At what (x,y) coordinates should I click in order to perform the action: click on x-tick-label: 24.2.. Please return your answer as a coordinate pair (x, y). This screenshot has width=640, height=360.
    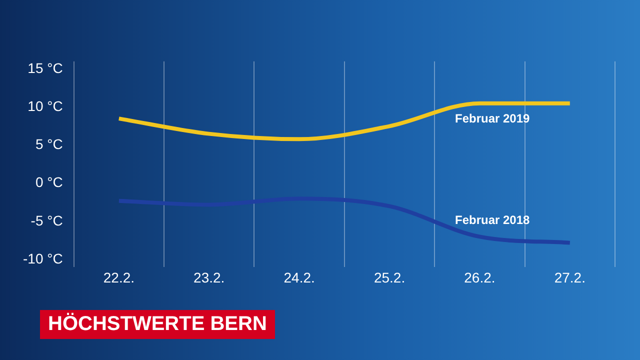
    Looking at the image, I should click on (299, 277).